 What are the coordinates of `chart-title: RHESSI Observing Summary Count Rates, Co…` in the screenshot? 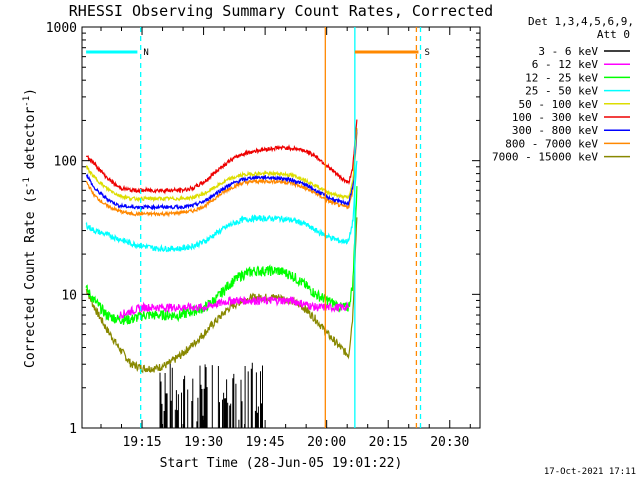 It's located at (281, 11).